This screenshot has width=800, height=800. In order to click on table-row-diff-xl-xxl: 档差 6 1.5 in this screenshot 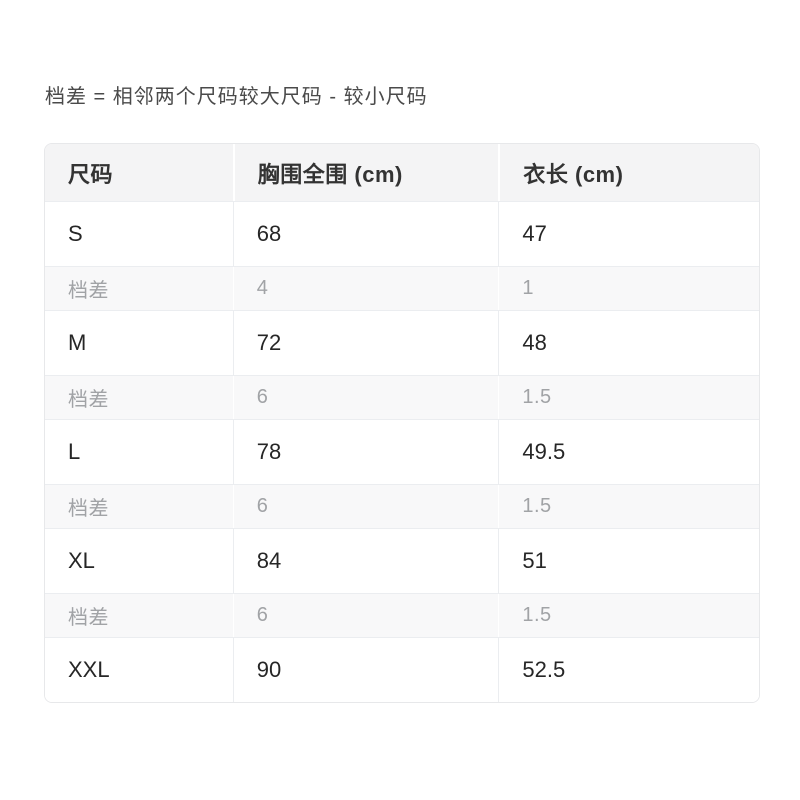, I will do `click(402, 615)`.